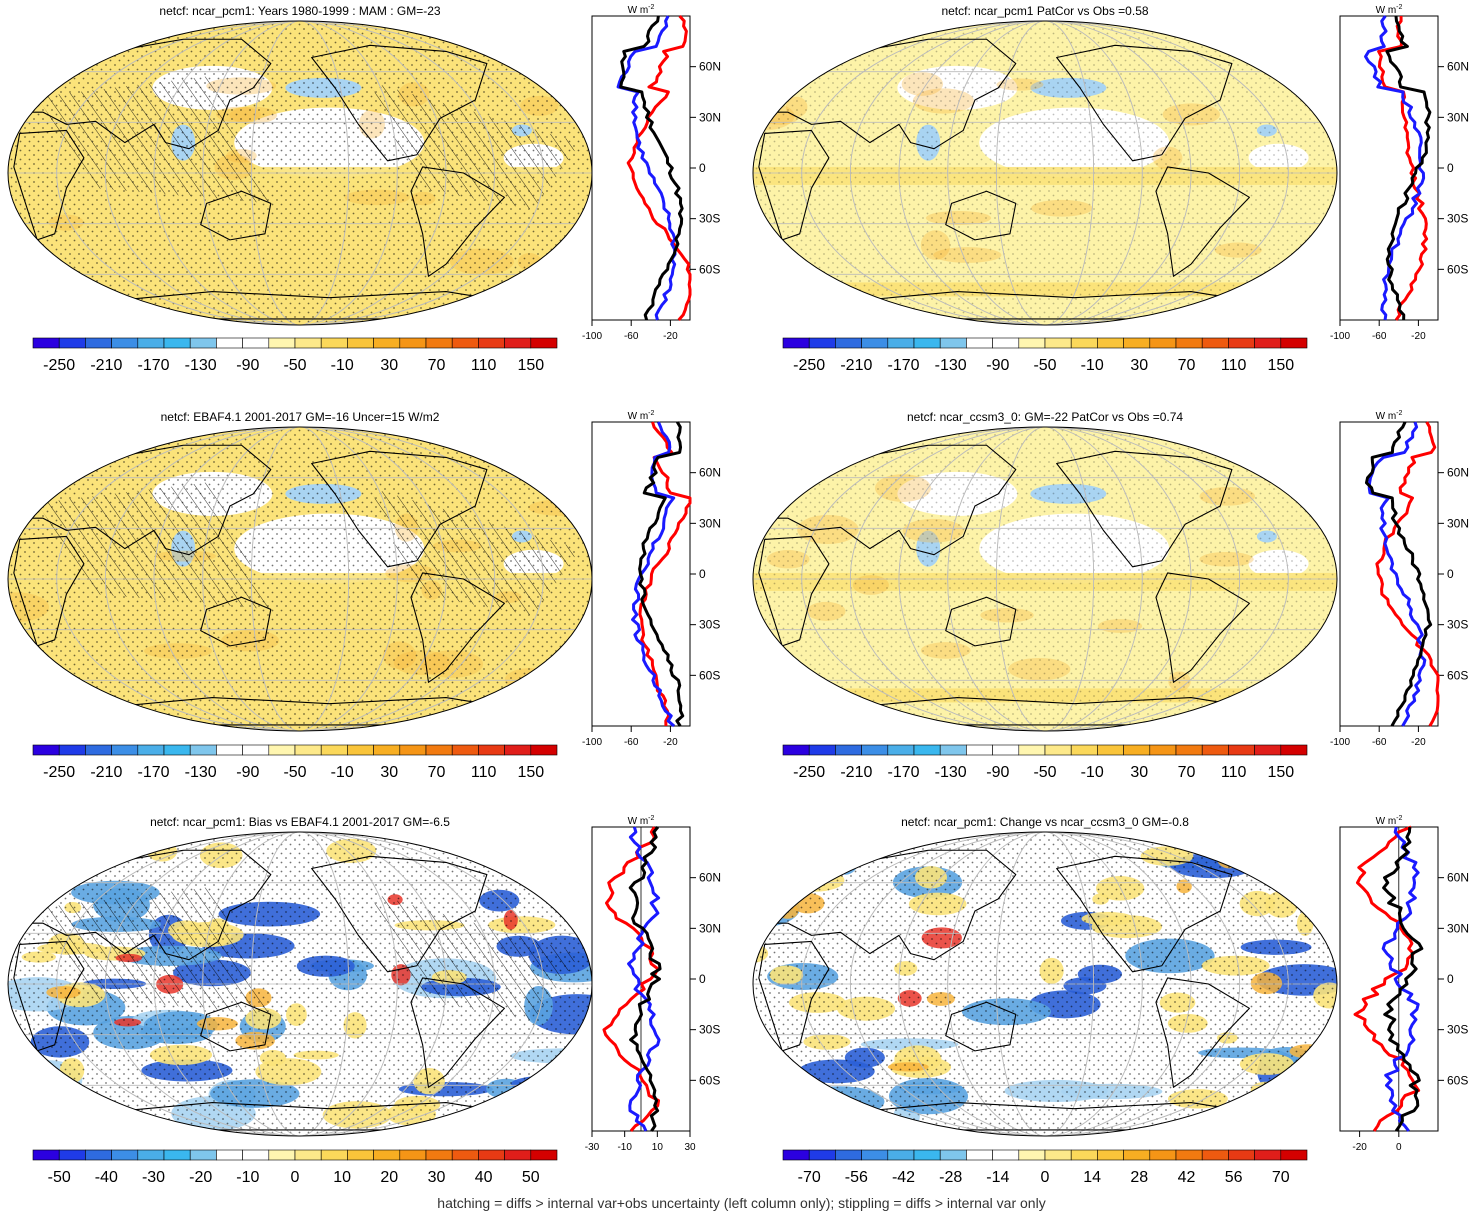 The height and width of the screenshot is (1215, 1483). Describe the element at coordinates (148, 500) in the screenshot. I see `coastline-asia` at that location.